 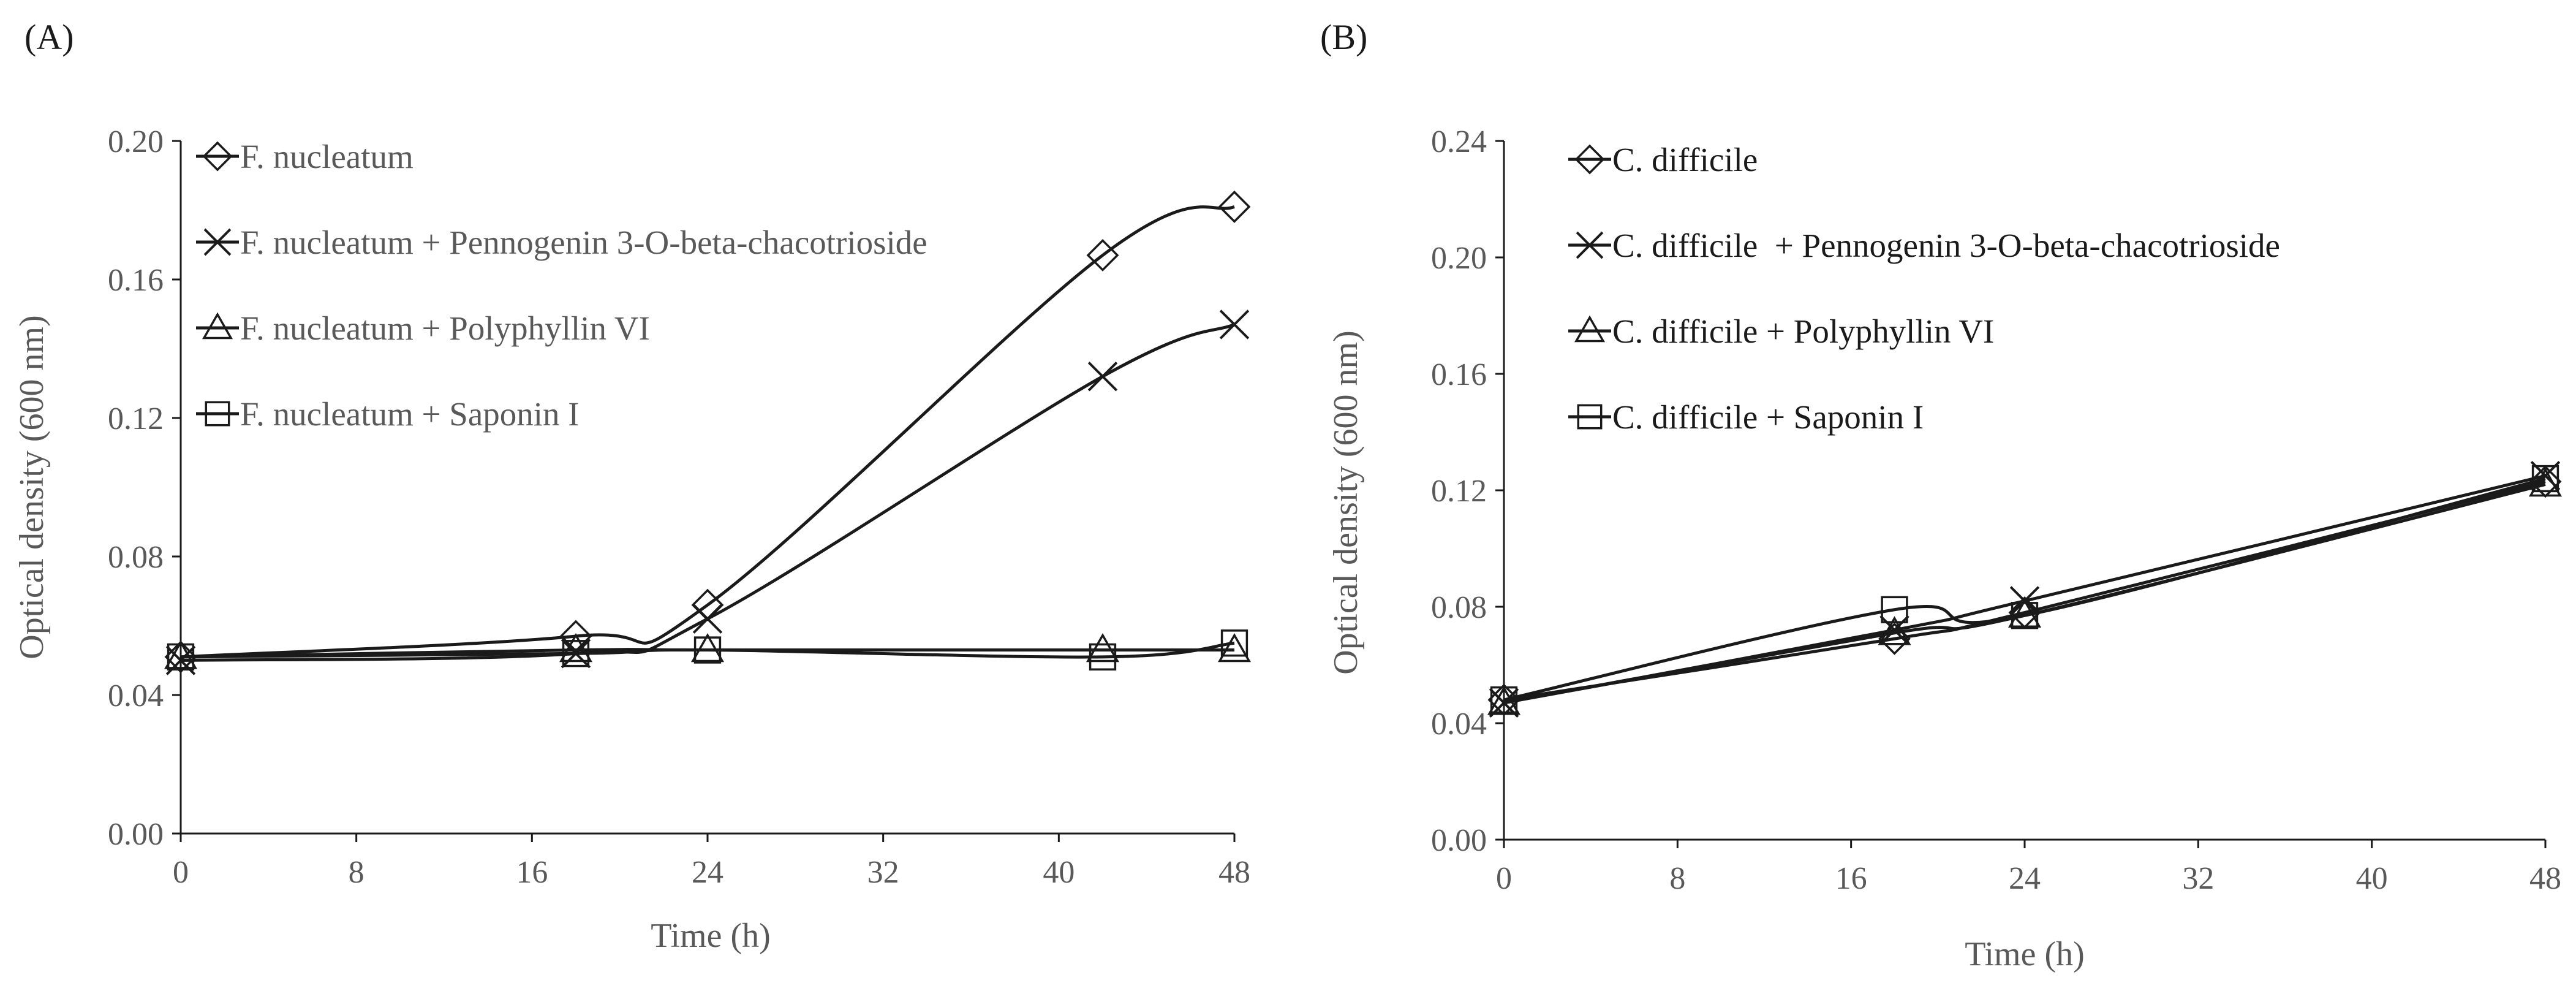 I want to click on legend-label: C. difficile + Saponin I, so click(x=1768, y=417).